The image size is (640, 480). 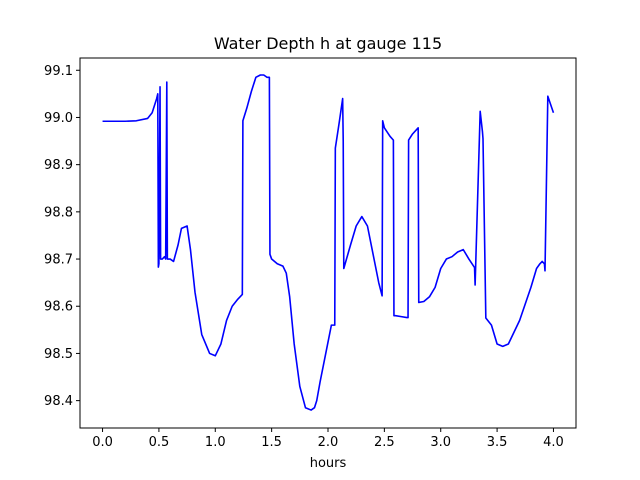 What do you see at coordinates (58, 71) in the screenshot?
I see `y-tick-label: 99.1` at bounding box center [58, 71].